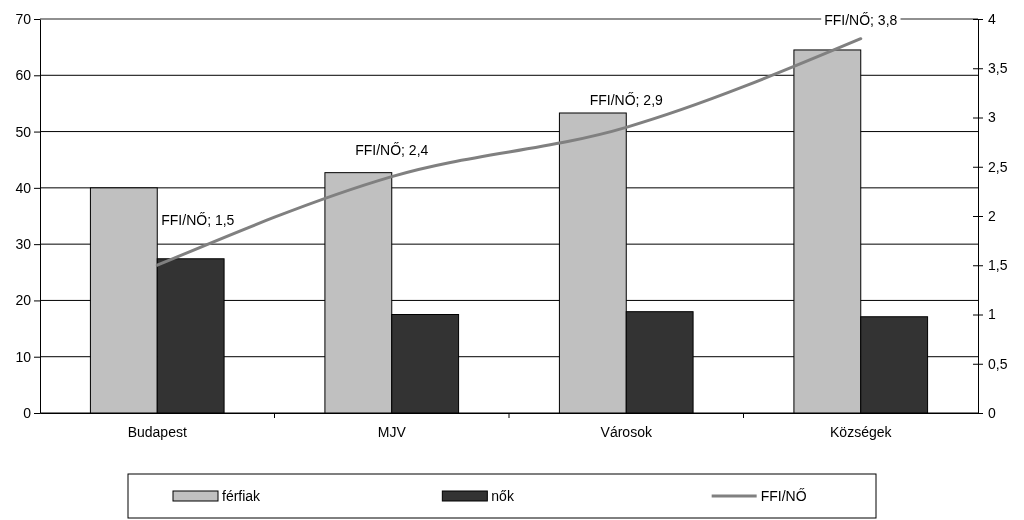 The height and width of the screenshot is (520, 1024). Describe the element at coordinates (198, 220) in the screenshot. I see `data-label: FFI/NŐ; 1,5` at that location.